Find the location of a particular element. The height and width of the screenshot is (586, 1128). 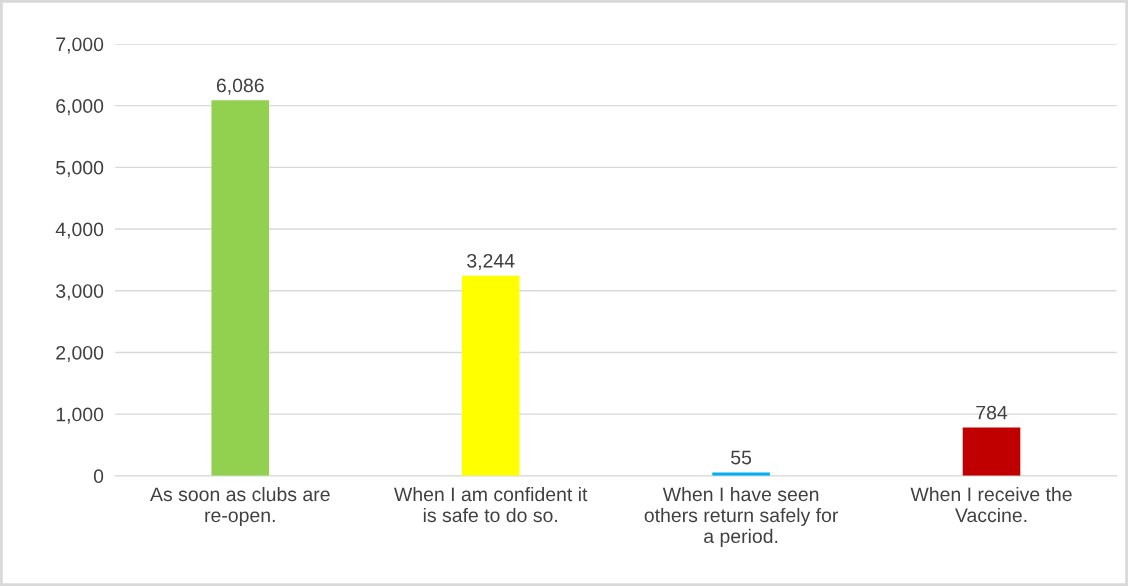

y-tick-label: 6,000 is located at coordinates (80, 107).